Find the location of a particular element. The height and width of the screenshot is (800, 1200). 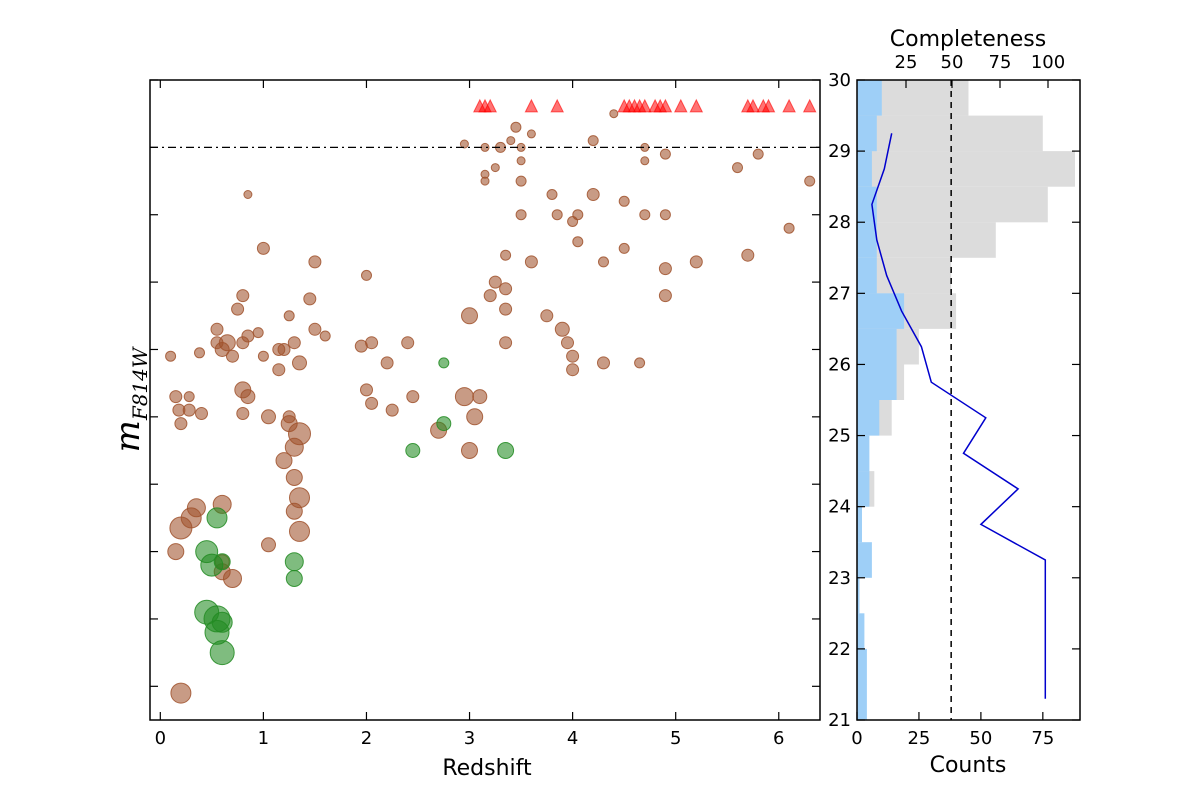

mag-tick-label-29: 29 is located at coordinates (839, 151).